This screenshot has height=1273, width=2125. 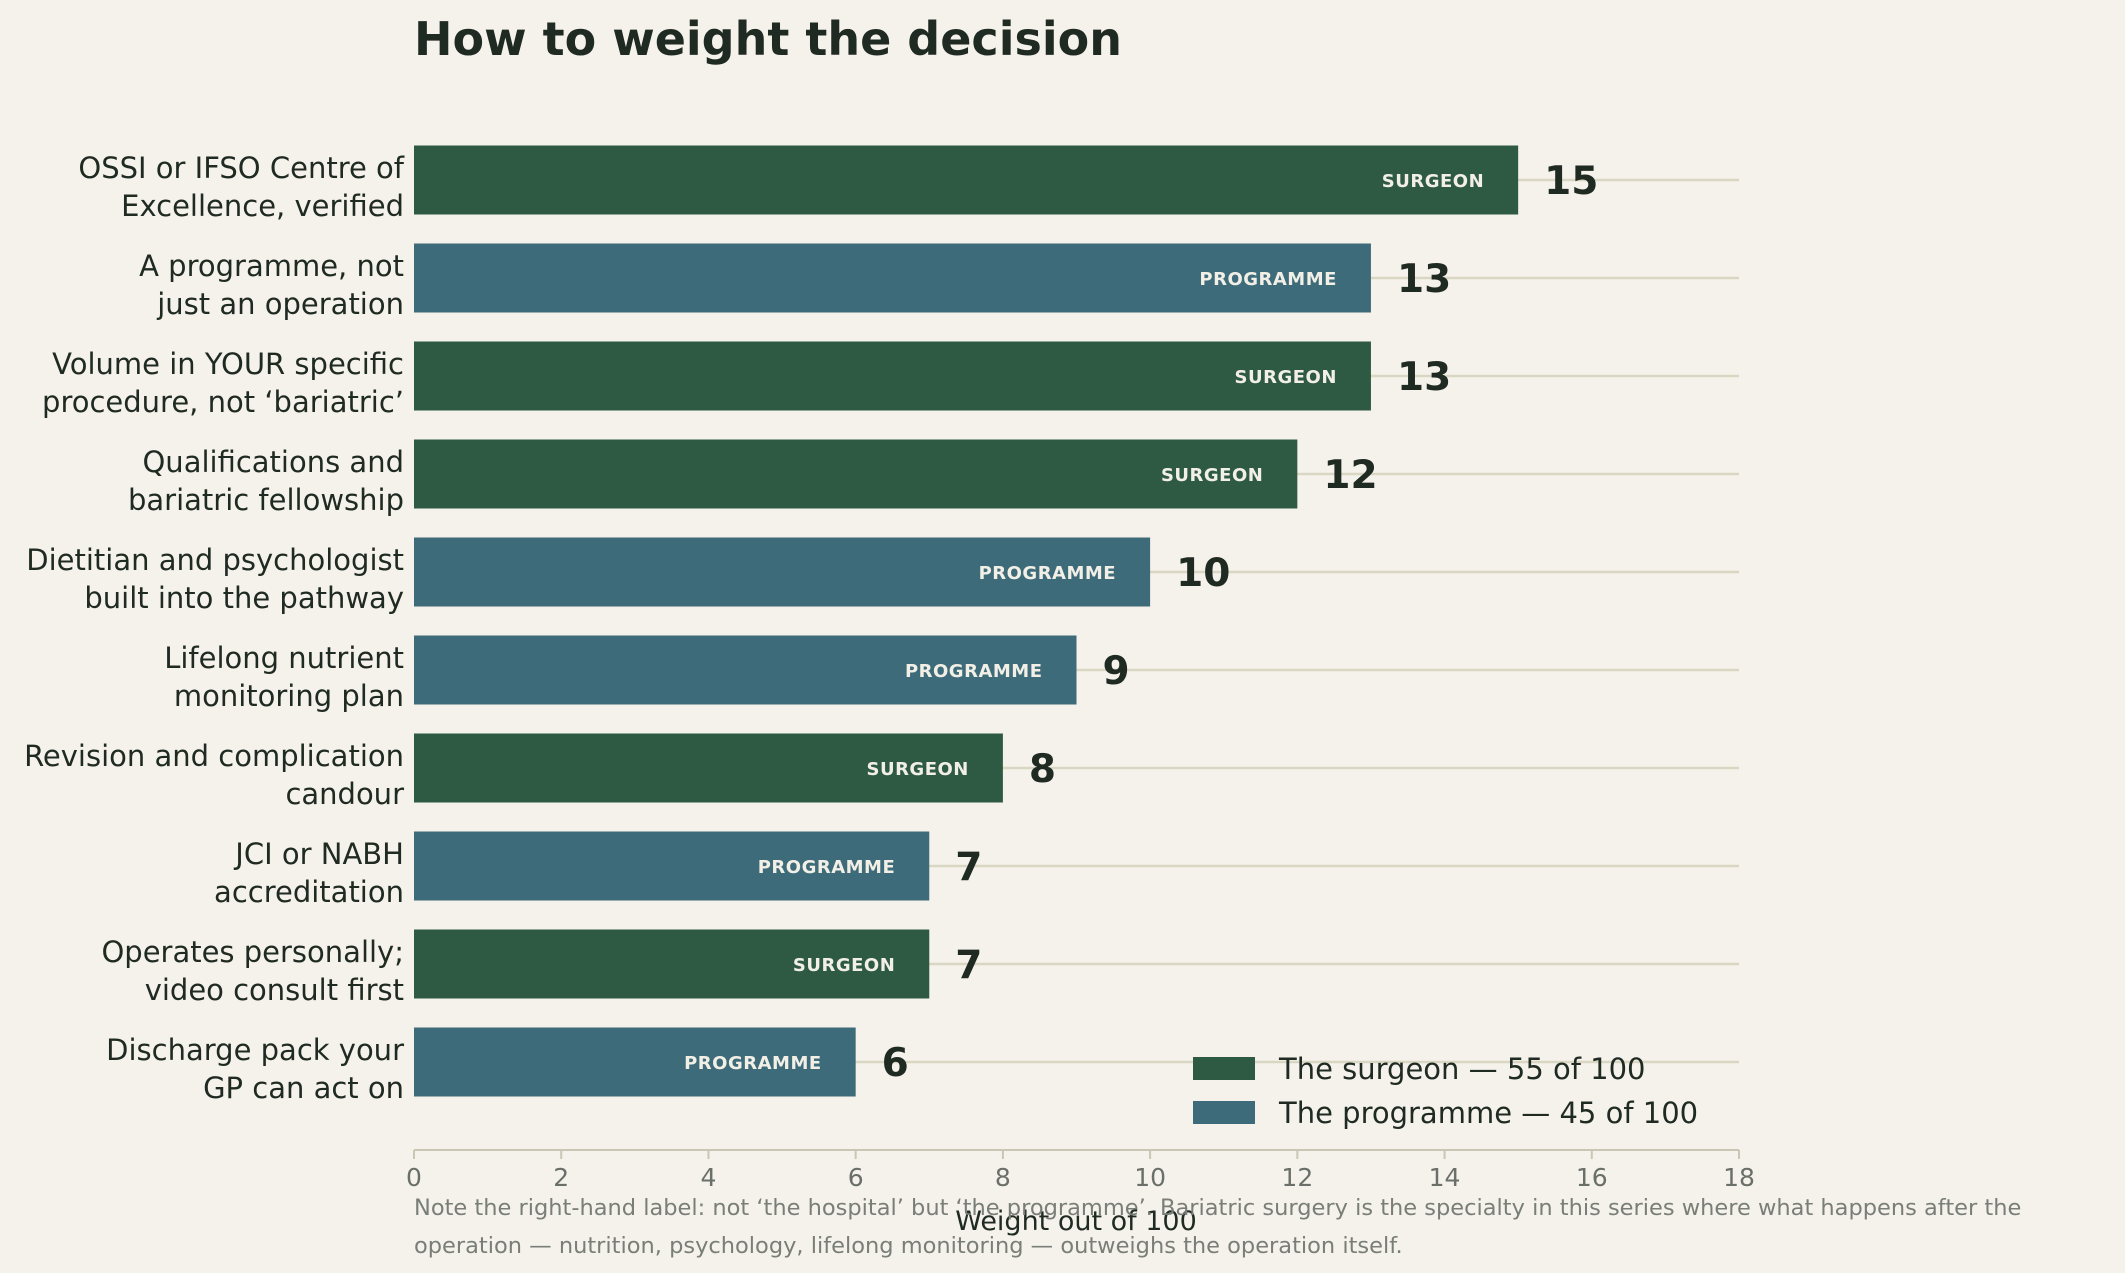 I want to click on category-label: Discharge pack your, so click(x=255, y=1050).